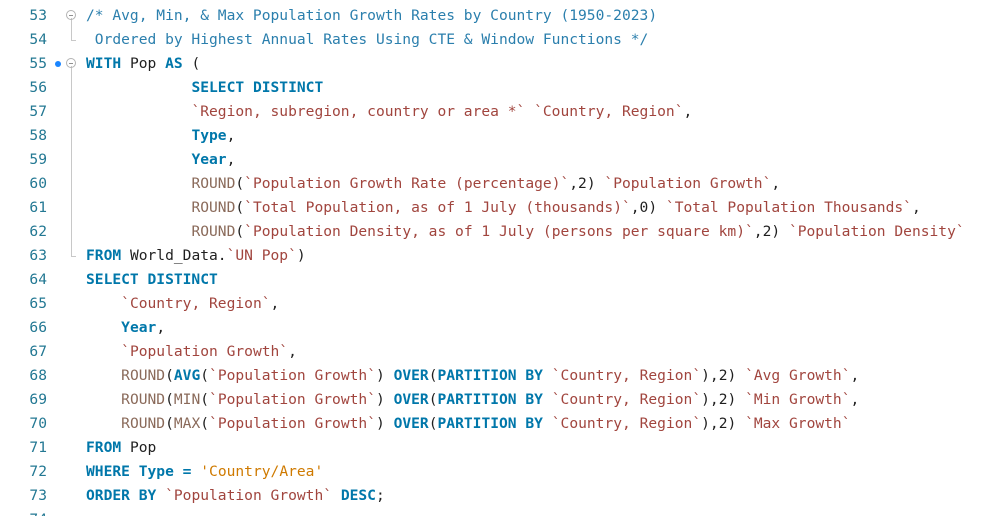 The image size is (1005, 516). What do you see at coordinates (502, 472) in the screenshot?
I see `code-line: 72 WHERE Type = 'Country/Area'` at bounding box center [502, 472].